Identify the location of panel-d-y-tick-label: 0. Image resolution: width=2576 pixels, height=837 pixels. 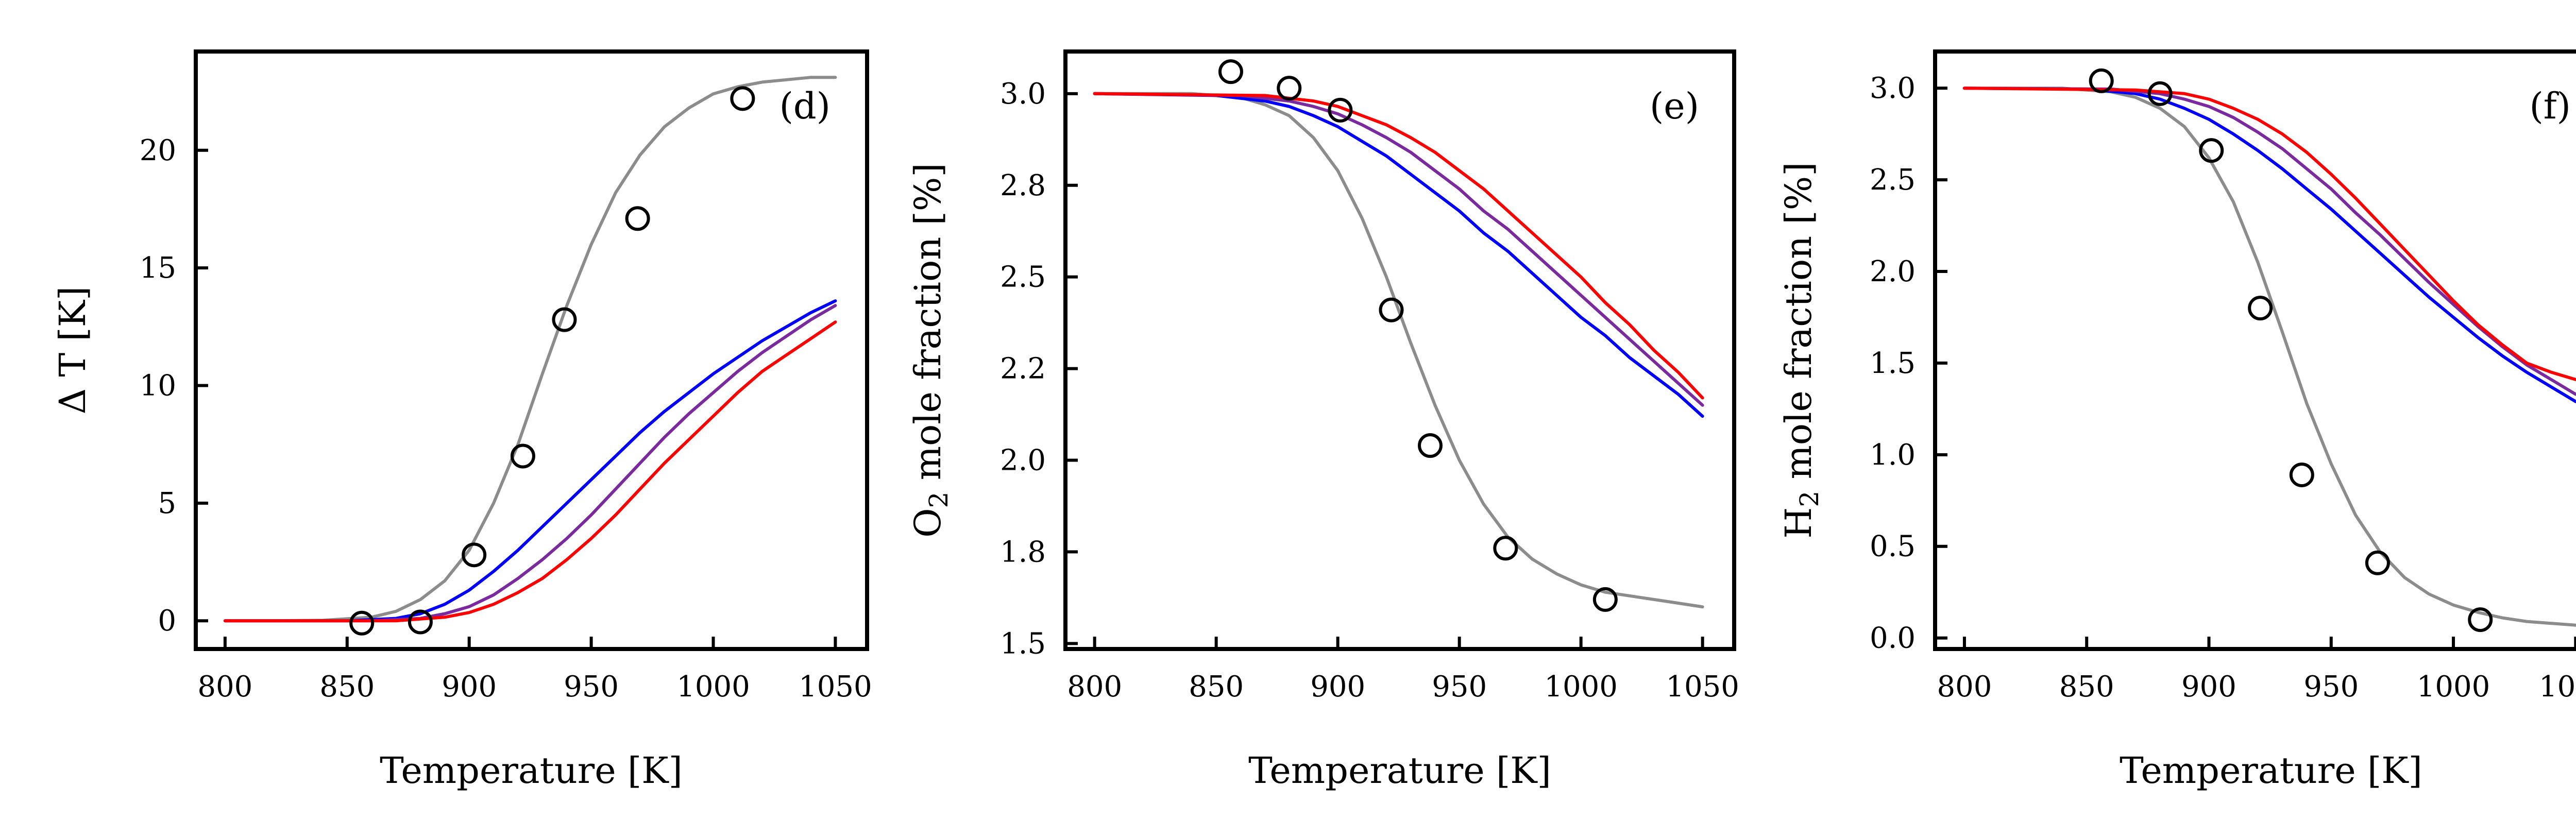
(167, 621).